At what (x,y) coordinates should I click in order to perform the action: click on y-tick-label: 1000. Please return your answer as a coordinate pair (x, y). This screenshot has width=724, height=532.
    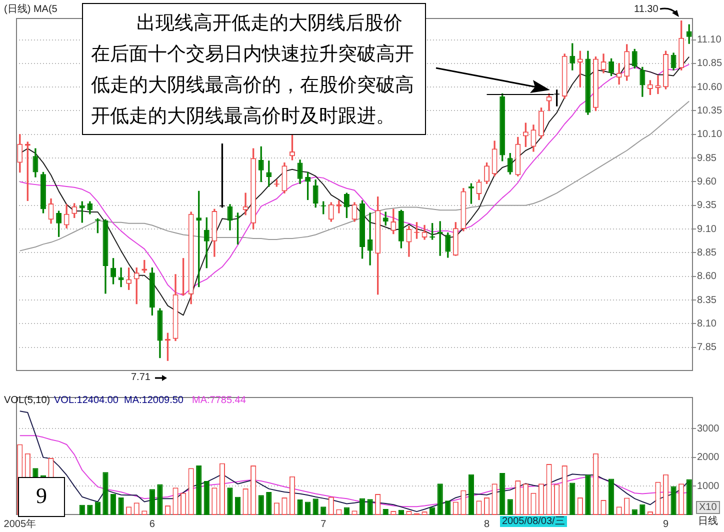
    Looking at the image, I should click on (708, 486).